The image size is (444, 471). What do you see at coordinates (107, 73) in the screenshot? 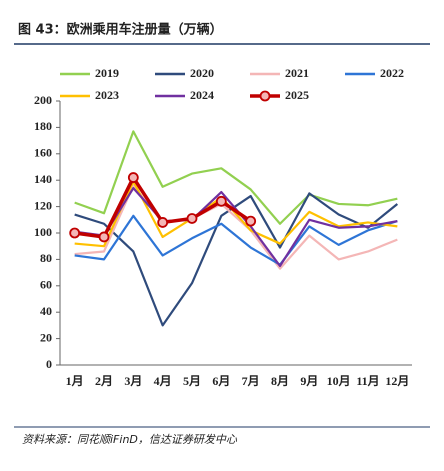
I see `legend-label: 2019` at bounding box center [107, 73].